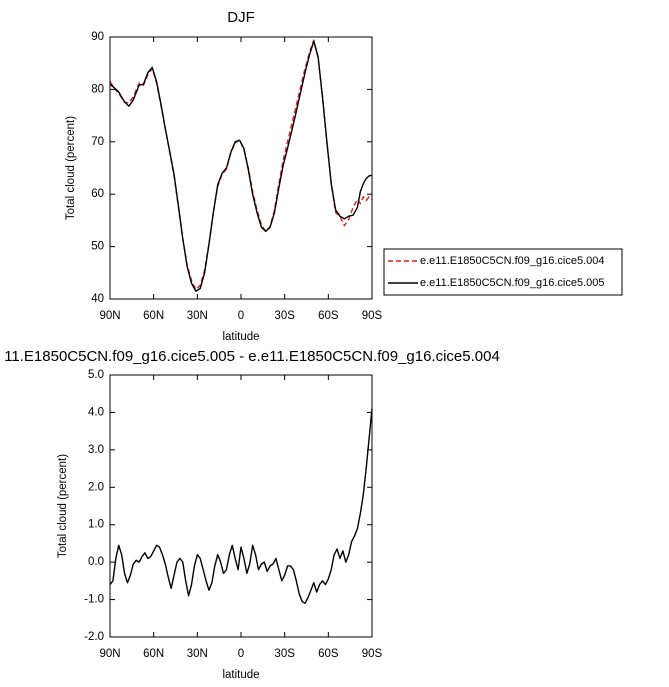 The height and width of the screenshot is (687, 669). I want to click on chart0-y-tick-label-1: 50, so click(97, 247).